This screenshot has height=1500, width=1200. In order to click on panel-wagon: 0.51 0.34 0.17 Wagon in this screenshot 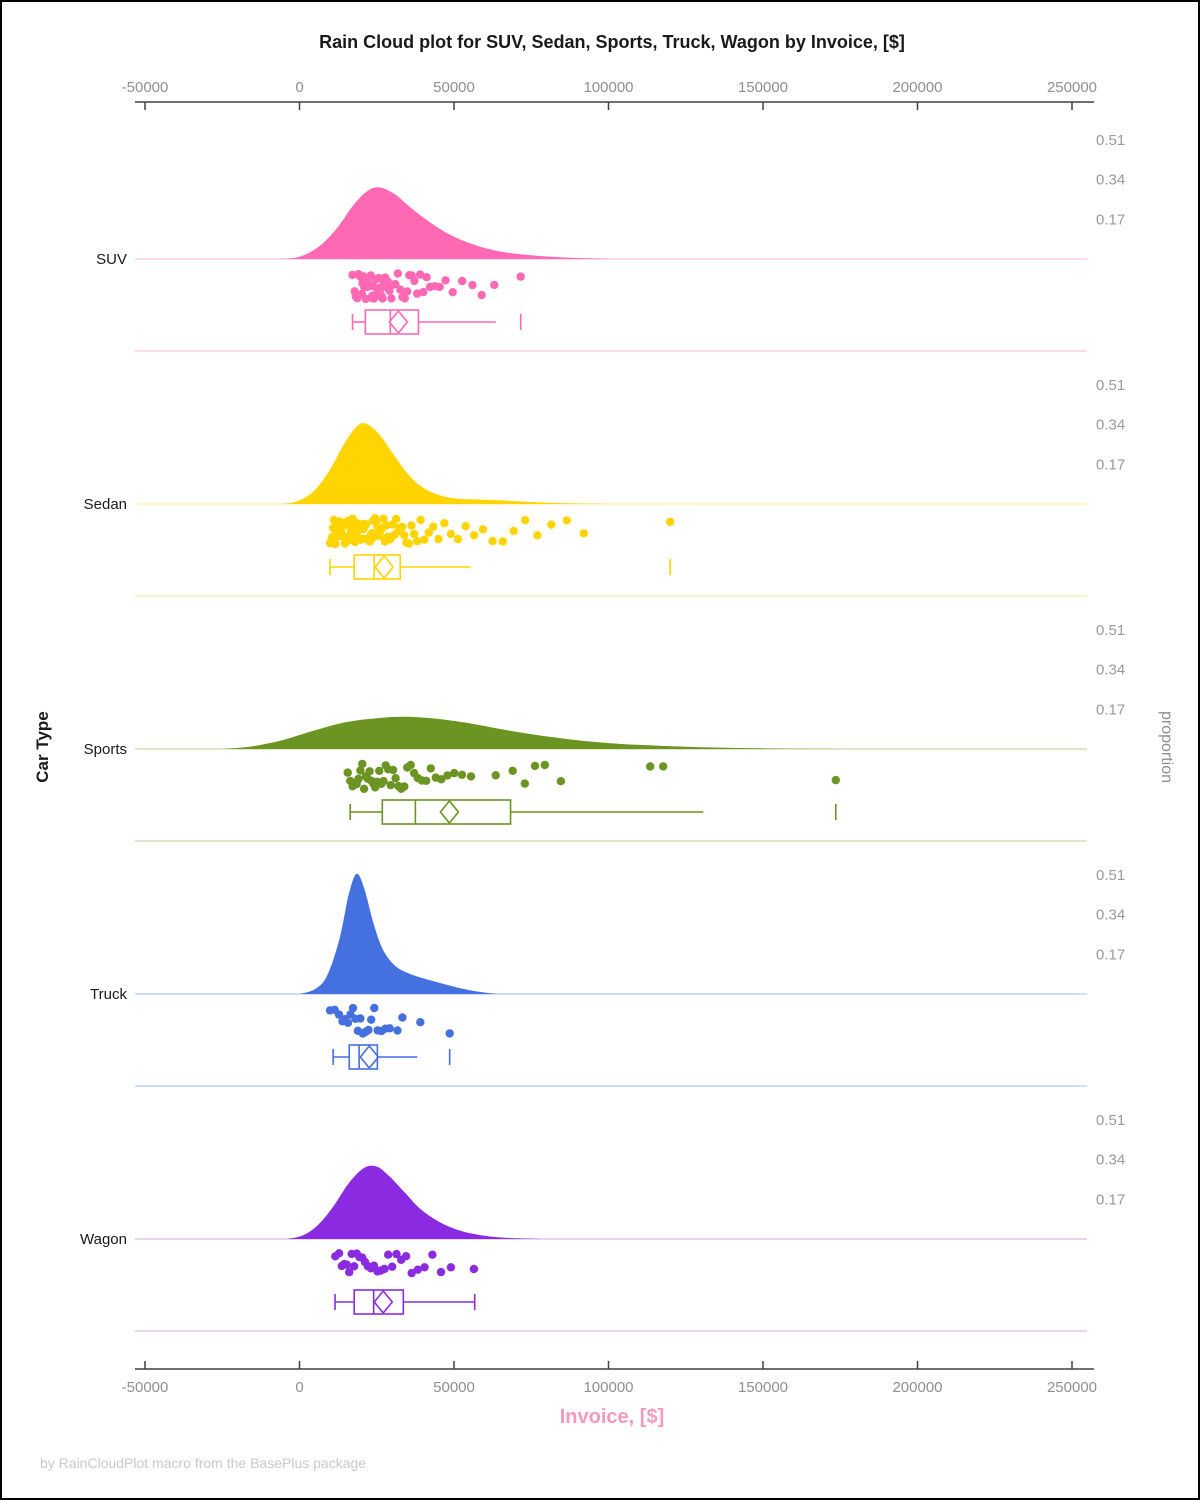, I will do `click(602, 1222)`.